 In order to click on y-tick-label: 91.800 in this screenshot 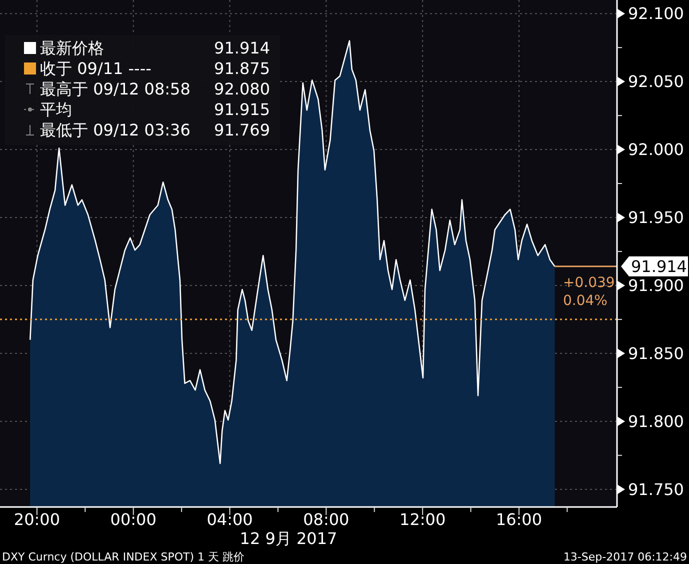, I will do `click(656, 421)`.